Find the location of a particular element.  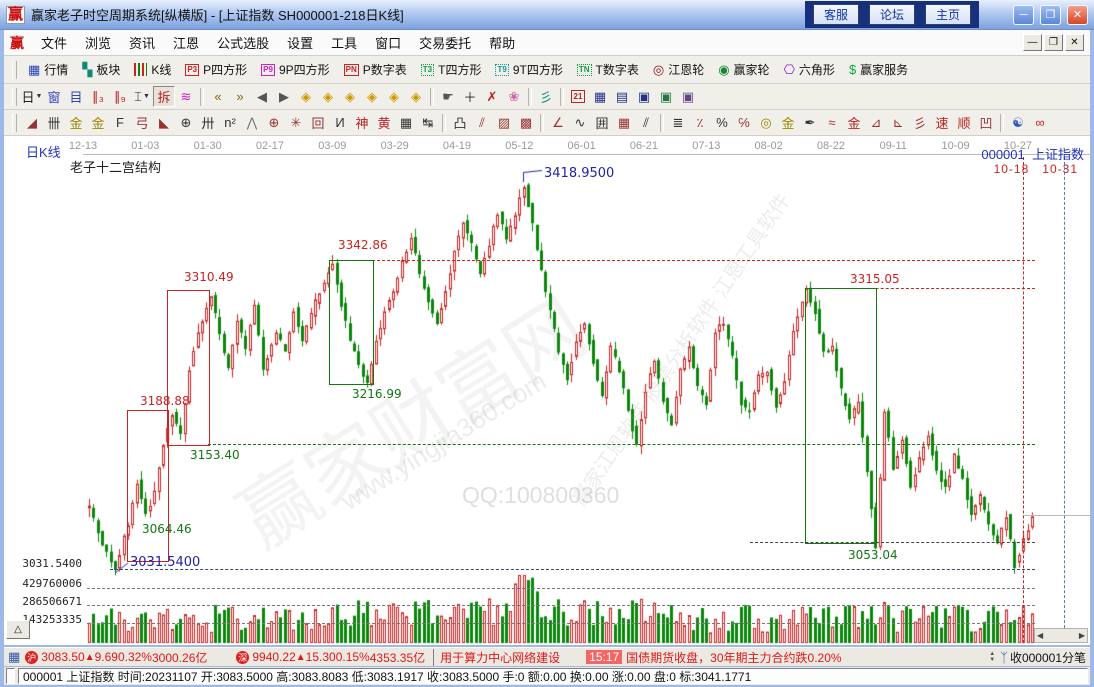

spiral-button: 弓 is located at coordinates (142, 122).